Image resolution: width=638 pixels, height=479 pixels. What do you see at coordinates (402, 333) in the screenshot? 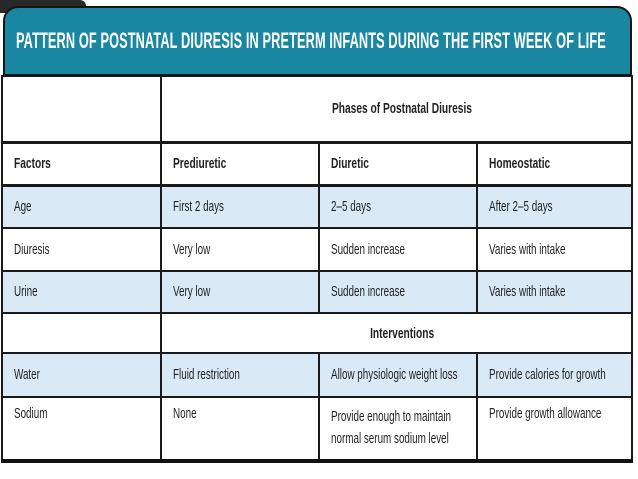
I see `interventions-group-header-label: Interventions` at bounding box center [402, 333].